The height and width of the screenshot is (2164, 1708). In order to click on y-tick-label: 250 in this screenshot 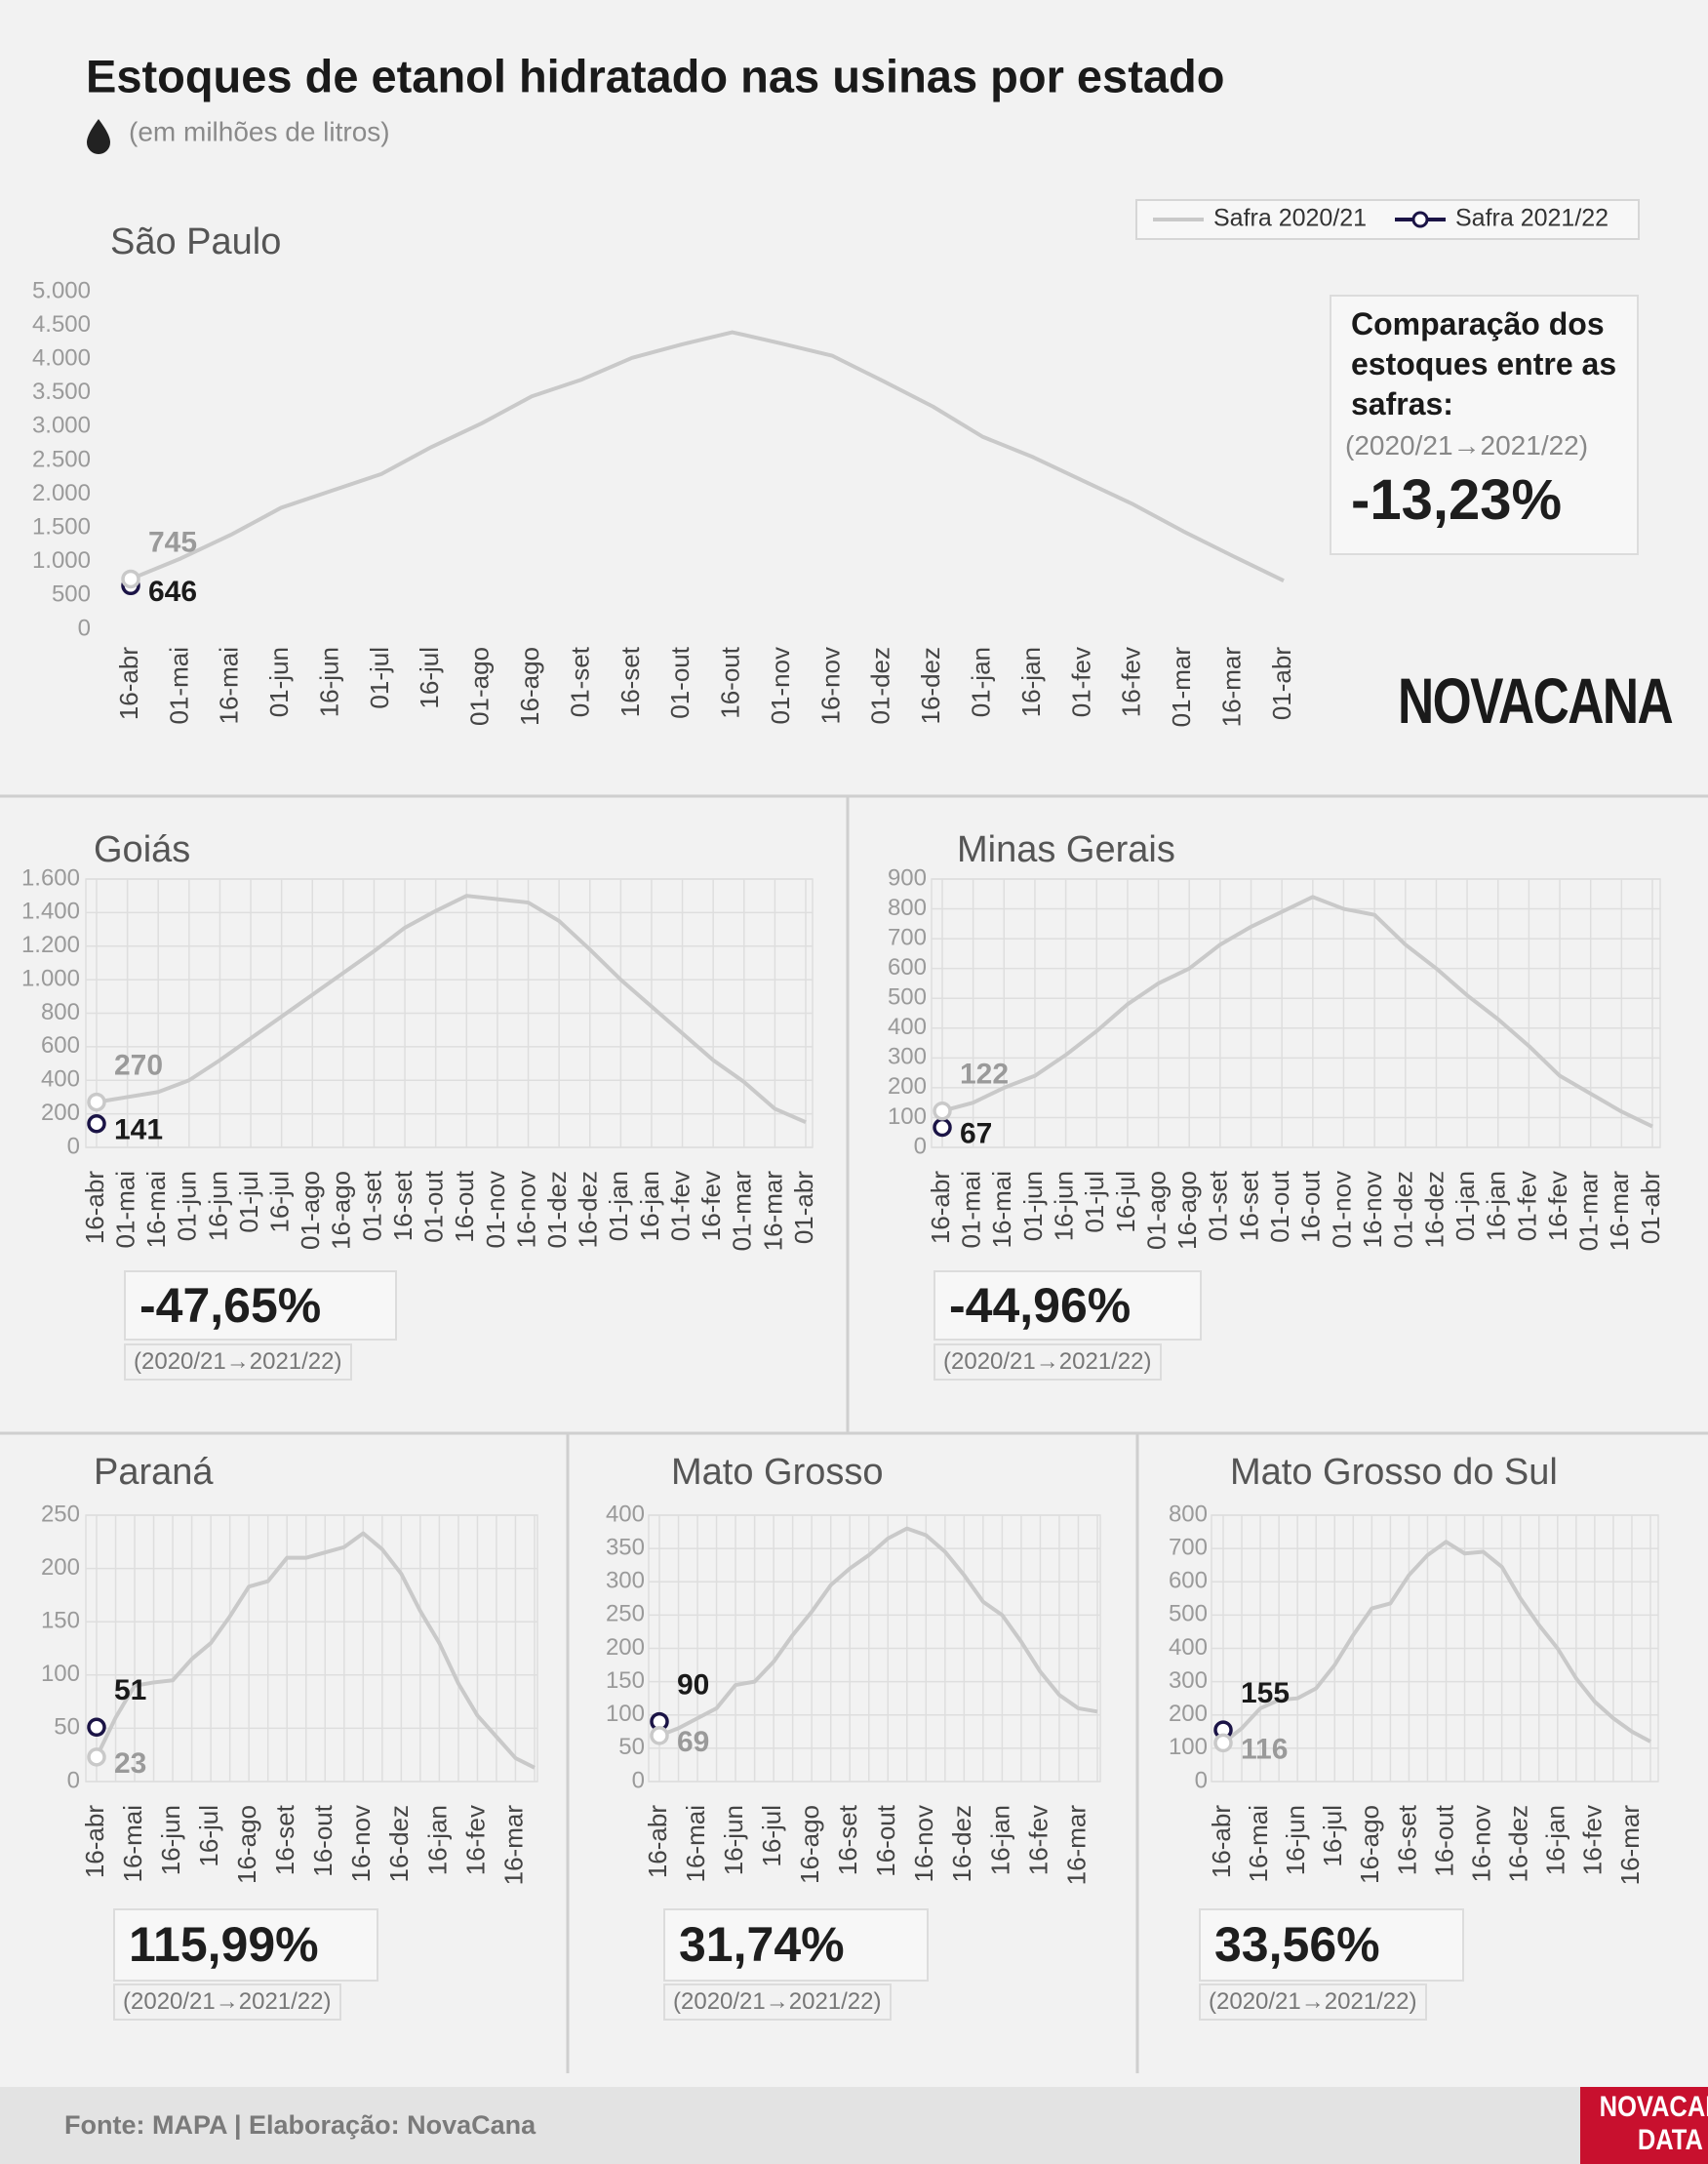, I will do `click(60, 1514)`.